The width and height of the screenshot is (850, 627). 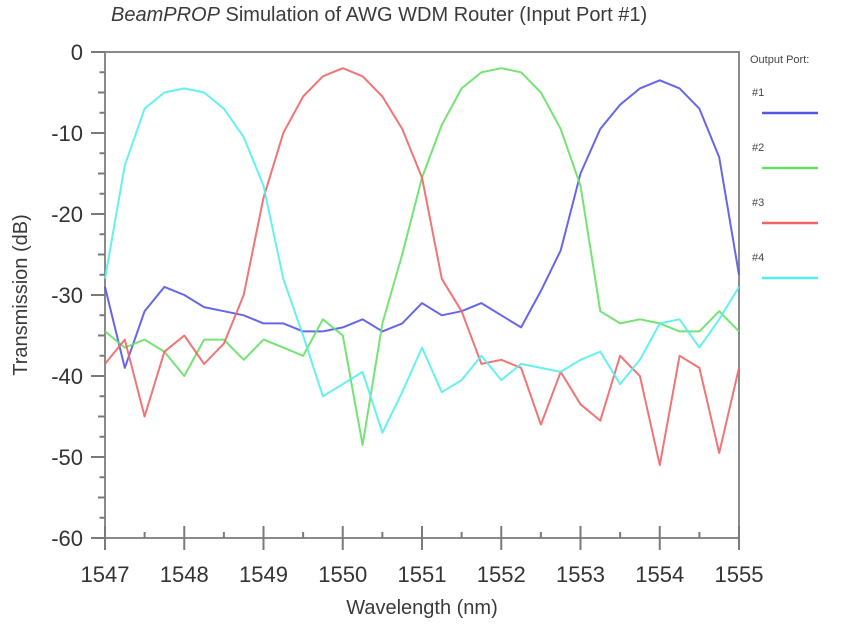 What do you see at coordinates (342, 574) in the screenshot?
I see `x-tick-label: 1550` at bounding box center [342, 574].